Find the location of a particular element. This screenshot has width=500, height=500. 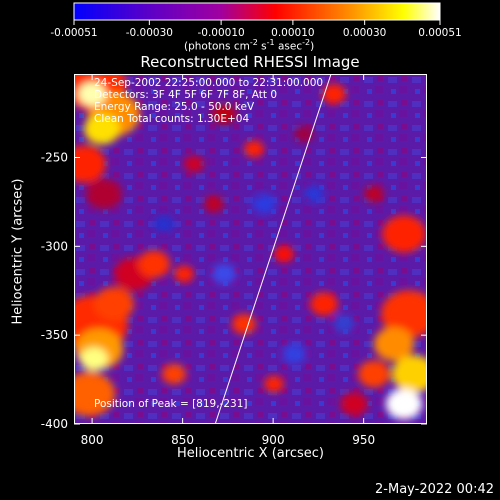

y-tick-label: -400 is located at coordinates (54, 424).